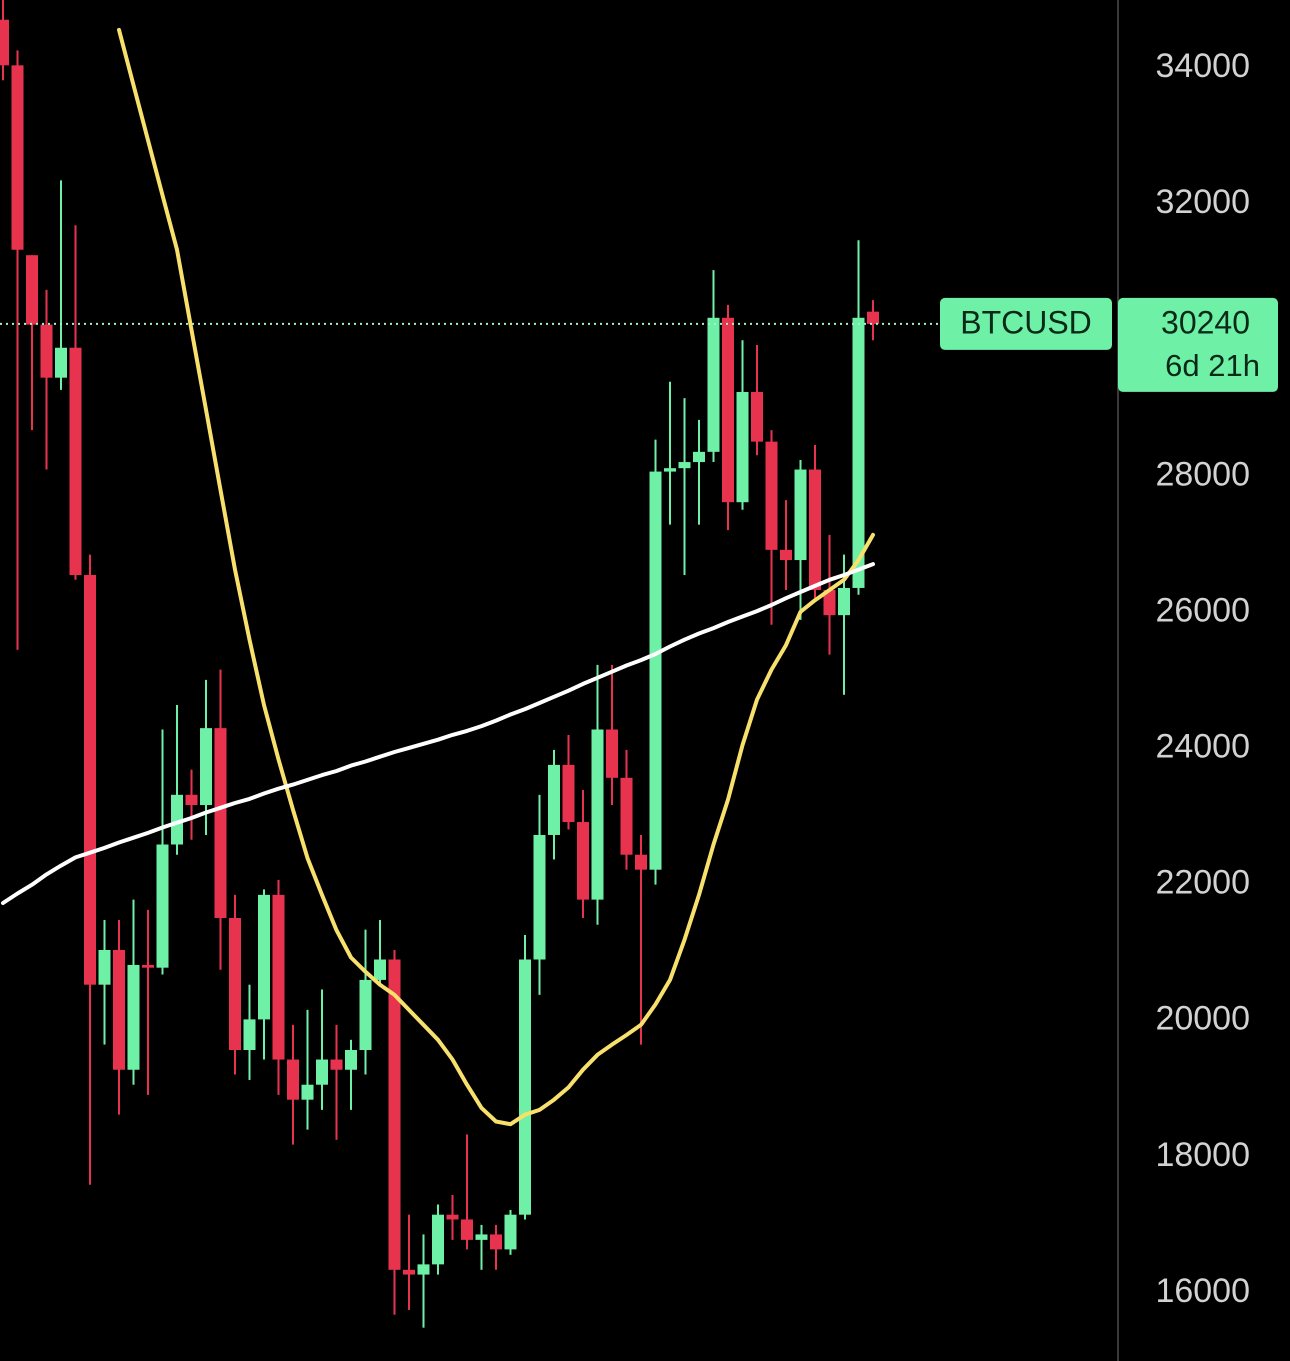 Image resolution: width=1290 pixels, height=1361 pixels. Describe the element at coordinates (1202, 747) in the screenshot. I see `y-tick-label: 24000` at that location.